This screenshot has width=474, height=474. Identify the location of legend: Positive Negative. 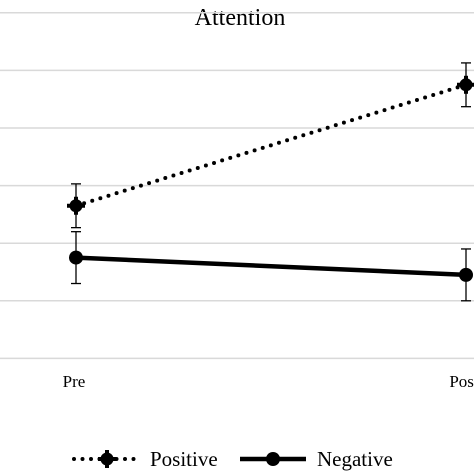
(232, 459).